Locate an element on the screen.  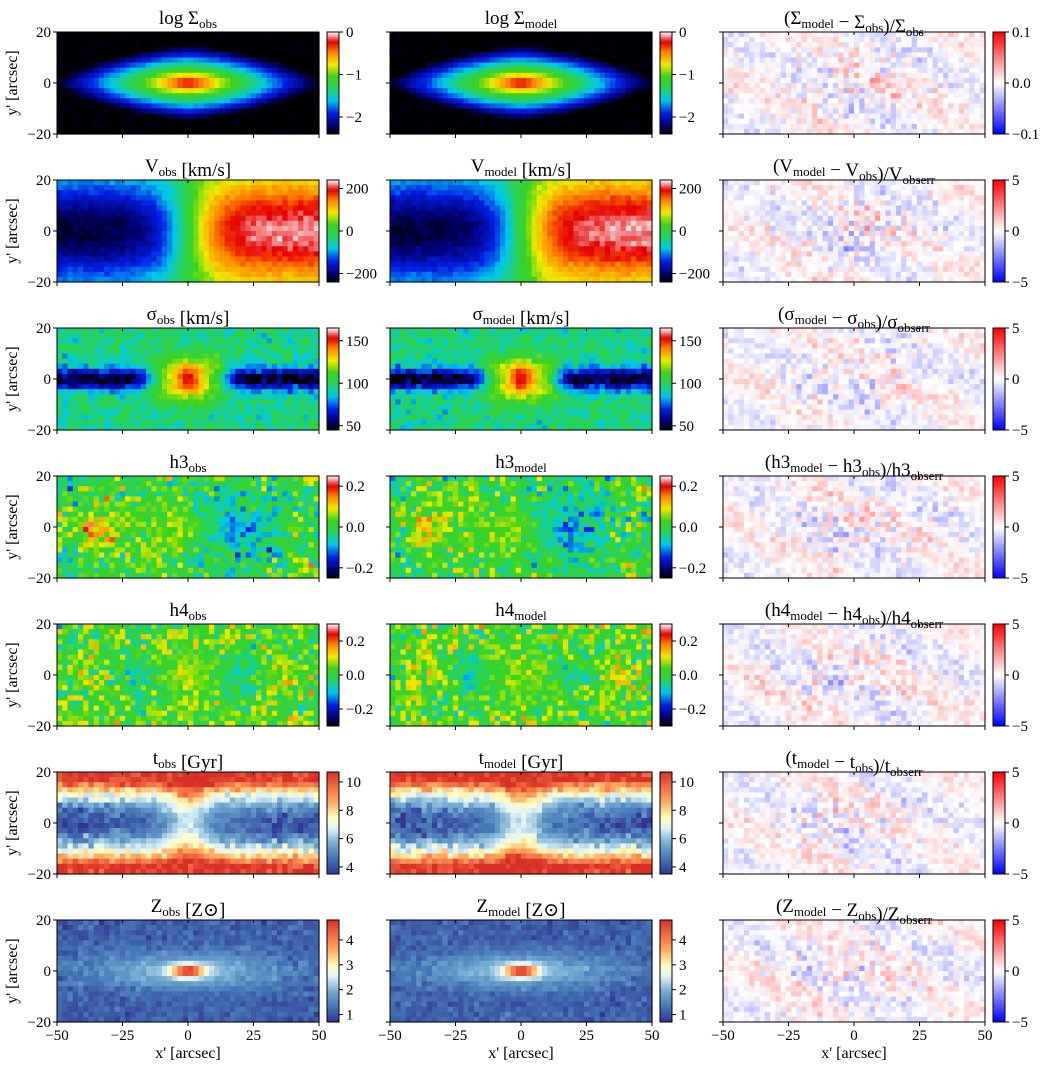
y-tick-label: 0 is located at coordinates (48, 232).